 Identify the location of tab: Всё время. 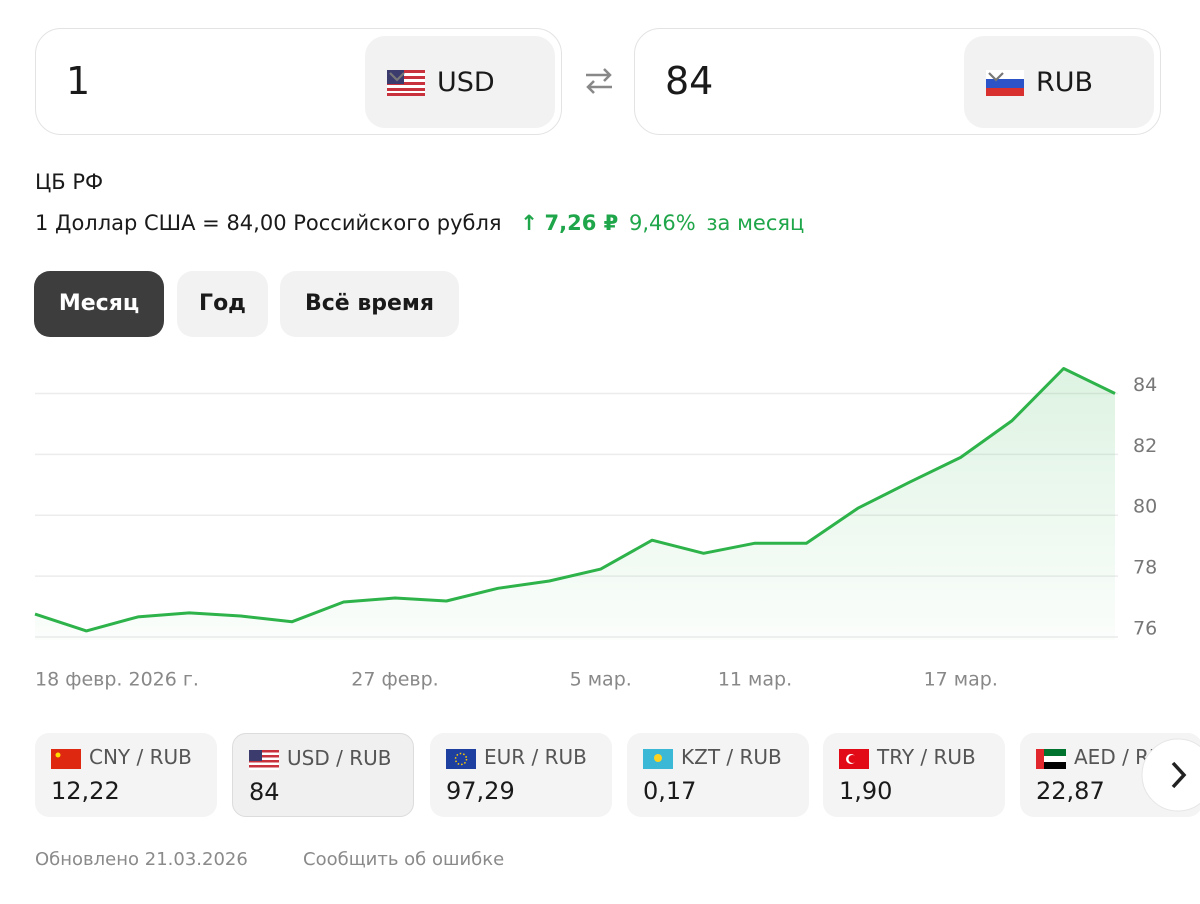
(369, 304).